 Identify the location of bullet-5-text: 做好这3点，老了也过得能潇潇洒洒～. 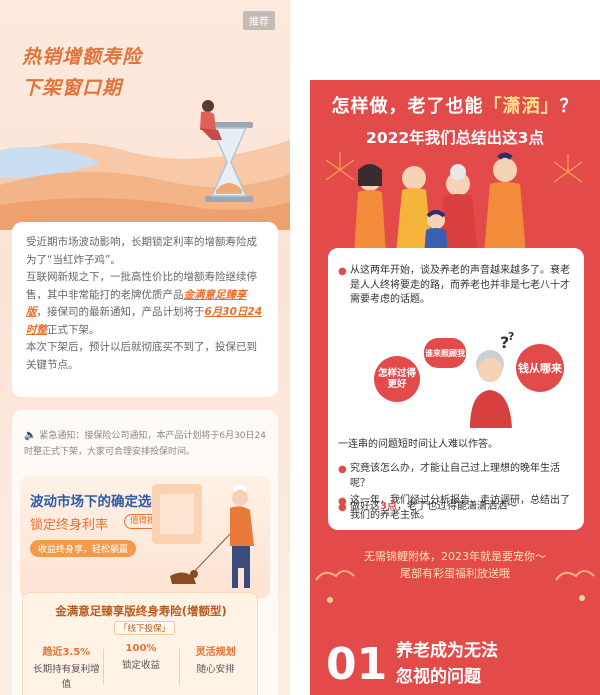
(458, 507).